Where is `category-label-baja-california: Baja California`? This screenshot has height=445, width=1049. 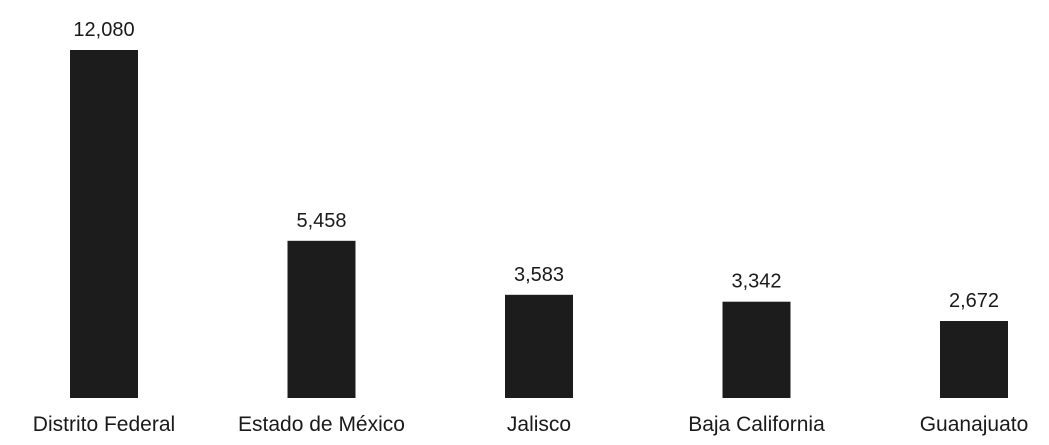 category-label-baja-california: Baja California is located at coordinates (756, 424).